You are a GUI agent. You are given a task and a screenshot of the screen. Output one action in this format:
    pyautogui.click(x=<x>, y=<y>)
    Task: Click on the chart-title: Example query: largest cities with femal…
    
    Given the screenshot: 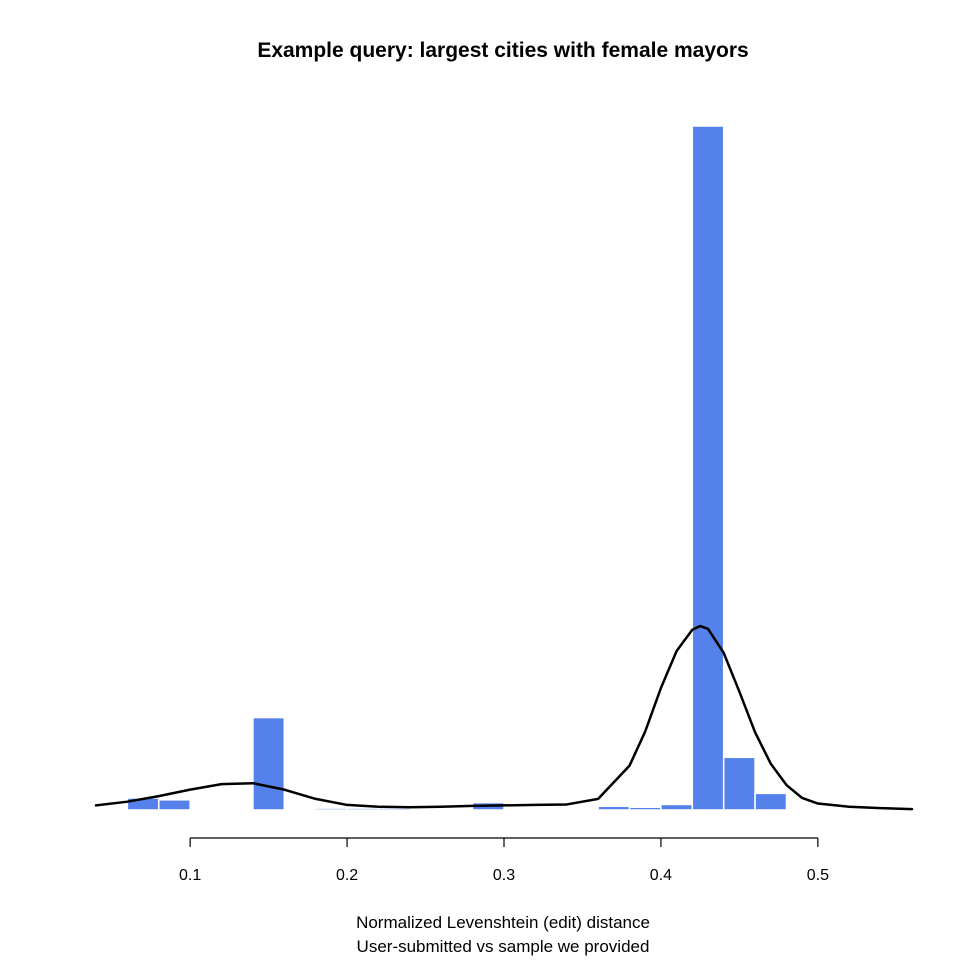 What is the action you would take?
    pyautogui.click(x=502, y=50)
    